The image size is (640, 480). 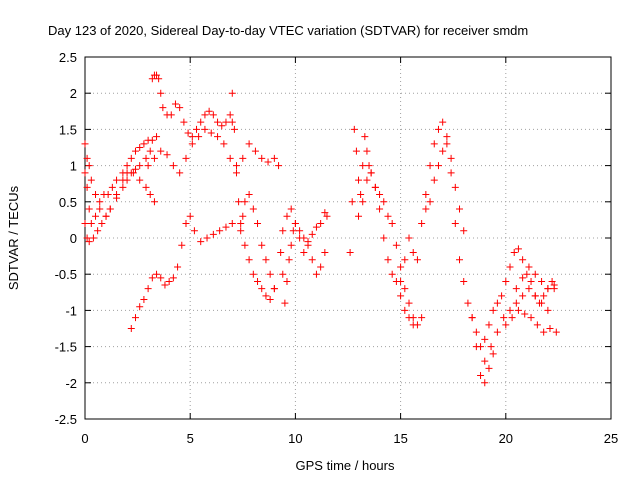 I want to click on series-track-l, so click(x=386, y=249).